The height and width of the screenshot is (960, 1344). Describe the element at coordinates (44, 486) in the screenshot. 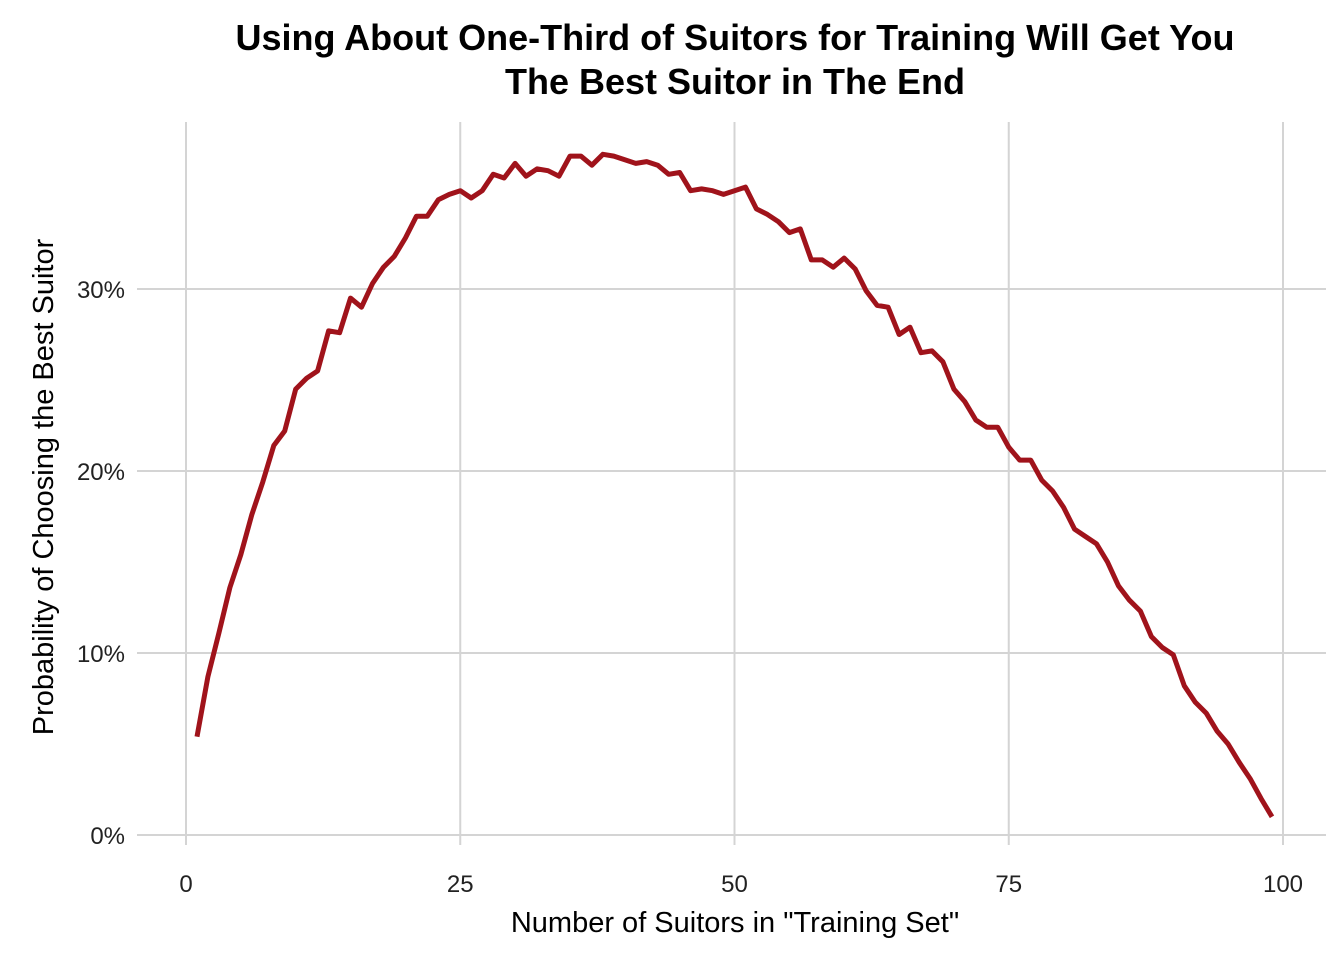

I see `y-axis-title: Probability of Choosing the Best Suitor` at that location.